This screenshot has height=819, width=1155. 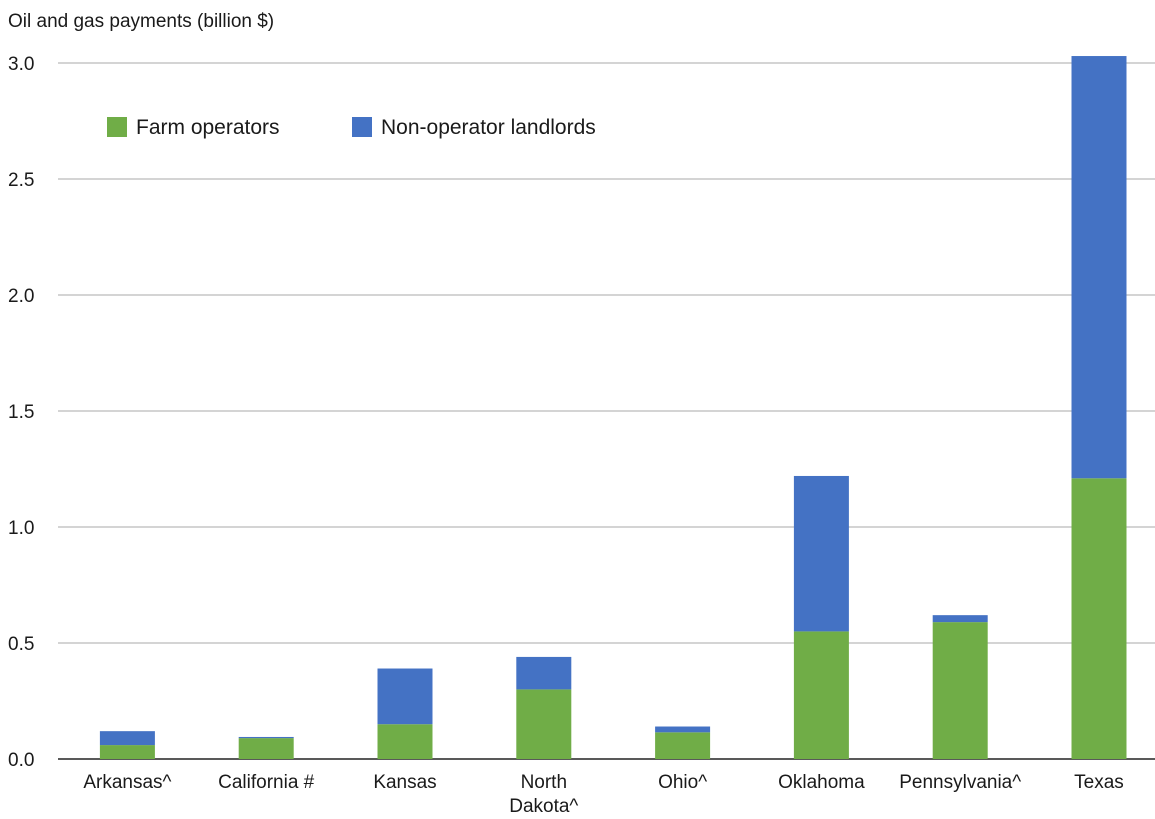 What do you see at coordinates (1099, 782) in the screenshot?
I see `x-tick-label: Texas` at bounding box center [1099, 782].